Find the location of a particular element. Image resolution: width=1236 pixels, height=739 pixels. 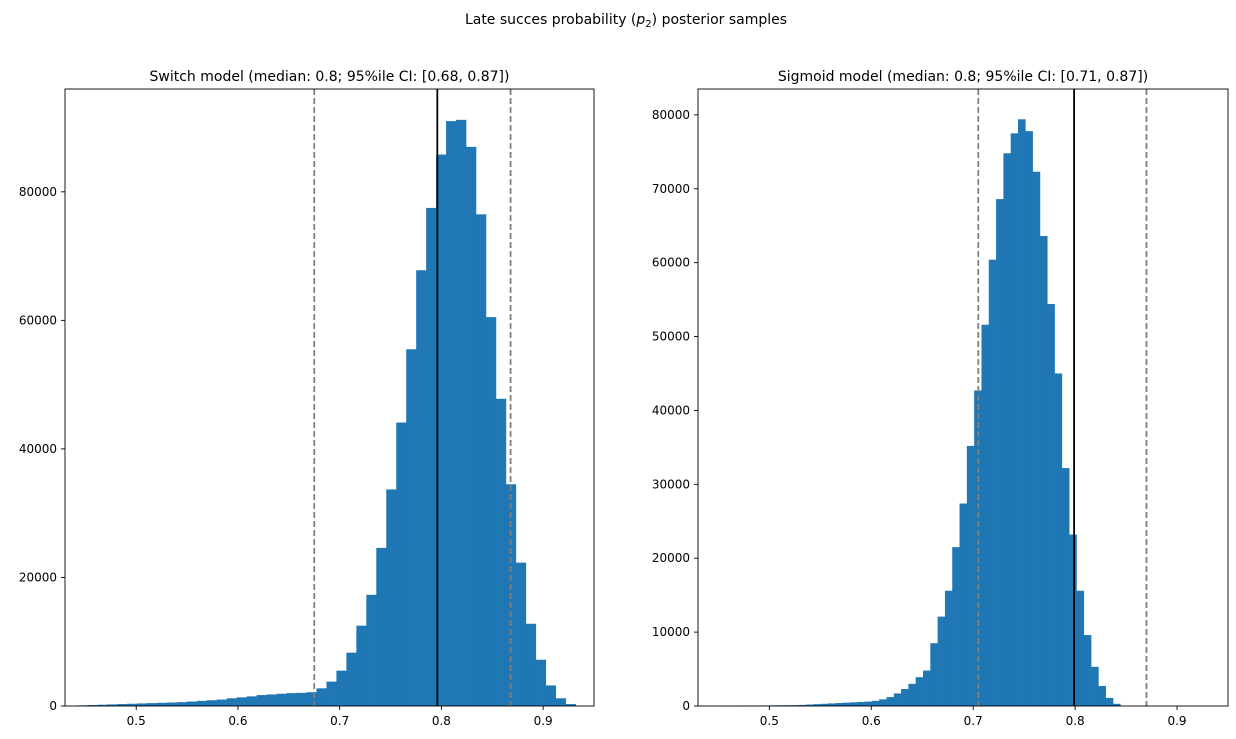

x-tick-label: 0.5 is located at coordinates (136, 721).